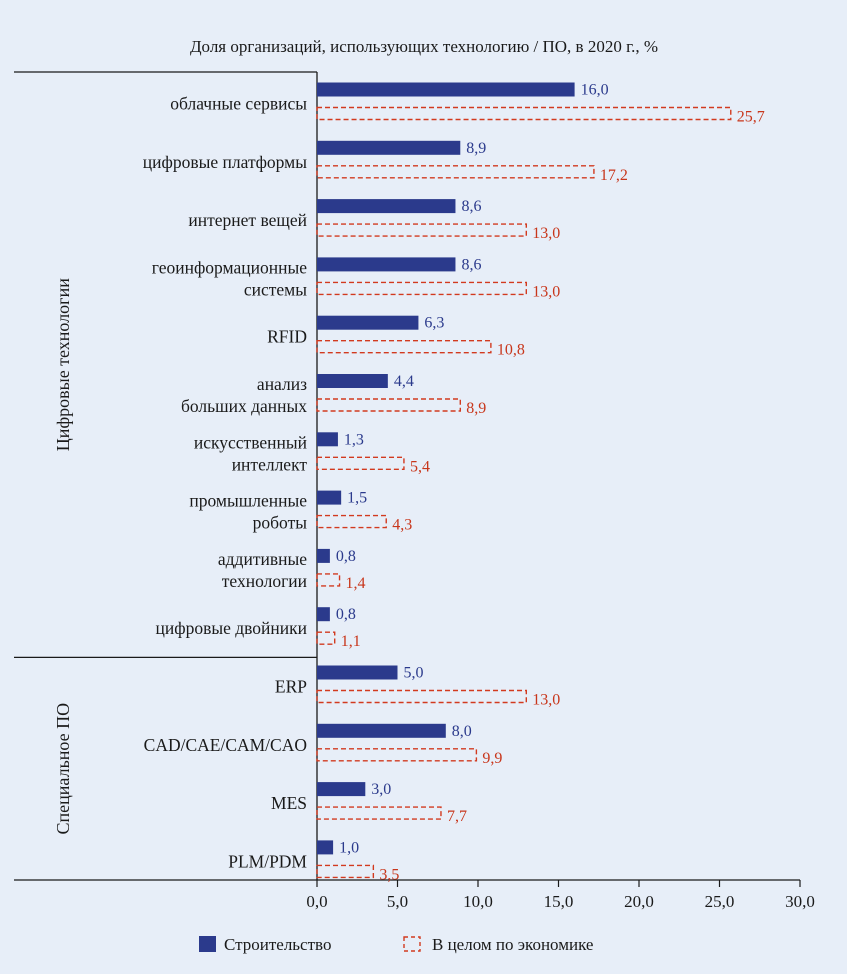  What do you see at coordinates (225, 745) in the screenshot?
I see `category-label: CAD/CAE/CAM/CAO` at bounding box center [225, 745].